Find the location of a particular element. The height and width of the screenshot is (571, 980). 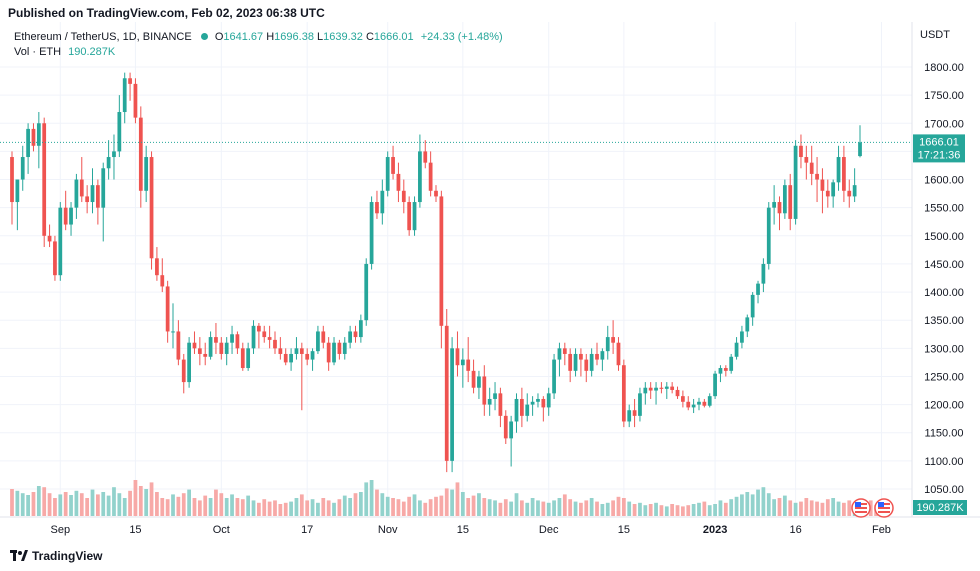

price-tick-label: 1100.00 is located at coordinates (944, 462).